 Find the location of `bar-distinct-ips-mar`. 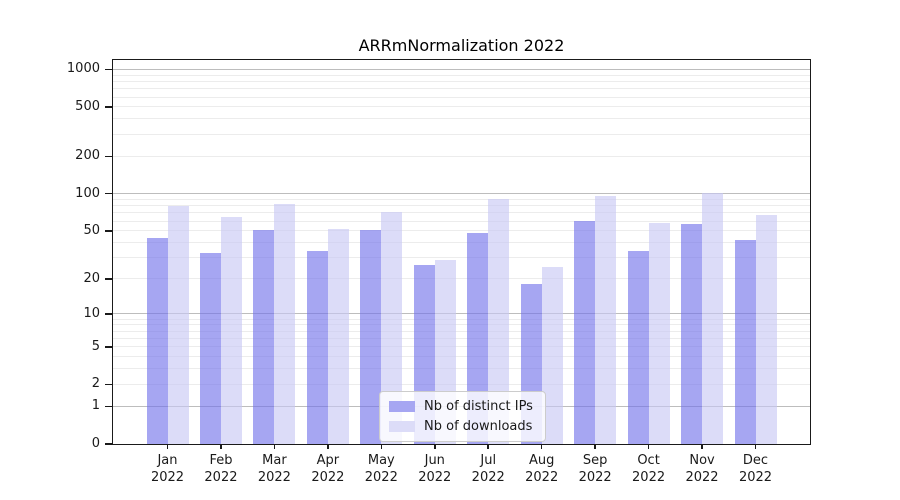

bar-distinct-ips-mar is located at coordinates (264, 336).